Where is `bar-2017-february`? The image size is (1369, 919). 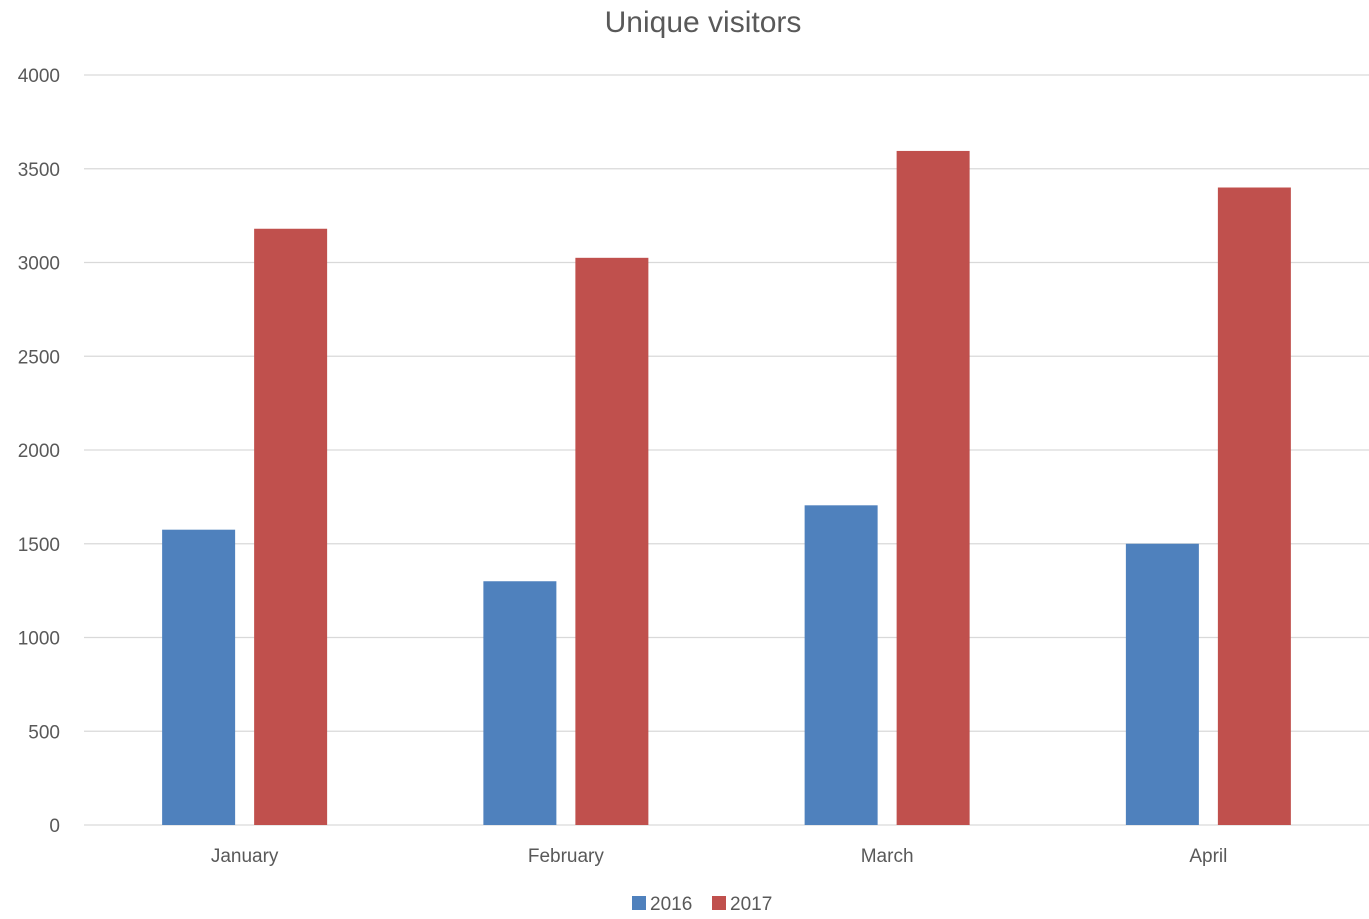 bar-2017-february is located at coordinates (612, 541).